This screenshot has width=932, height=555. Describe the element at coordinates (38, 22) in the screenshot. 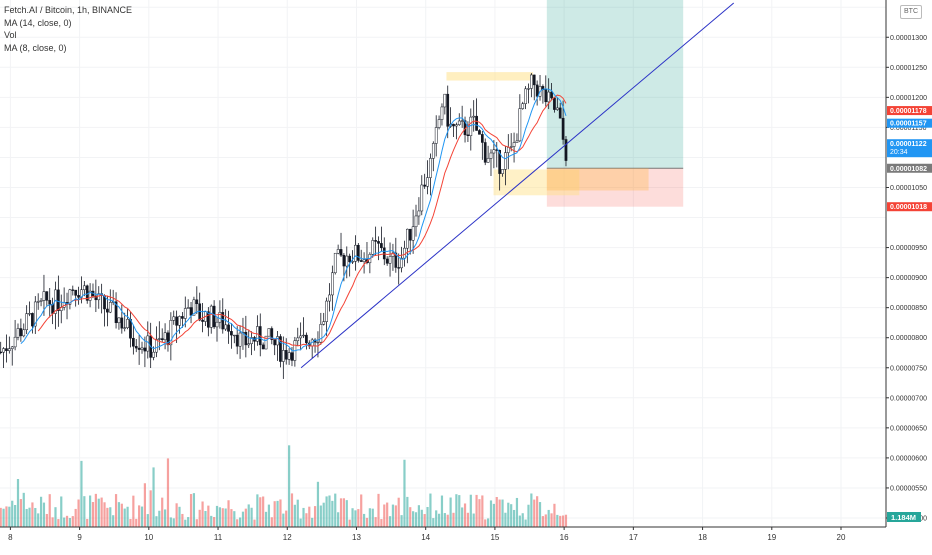

I see `legend-ma14: MA (14, close, 0)` at that location.